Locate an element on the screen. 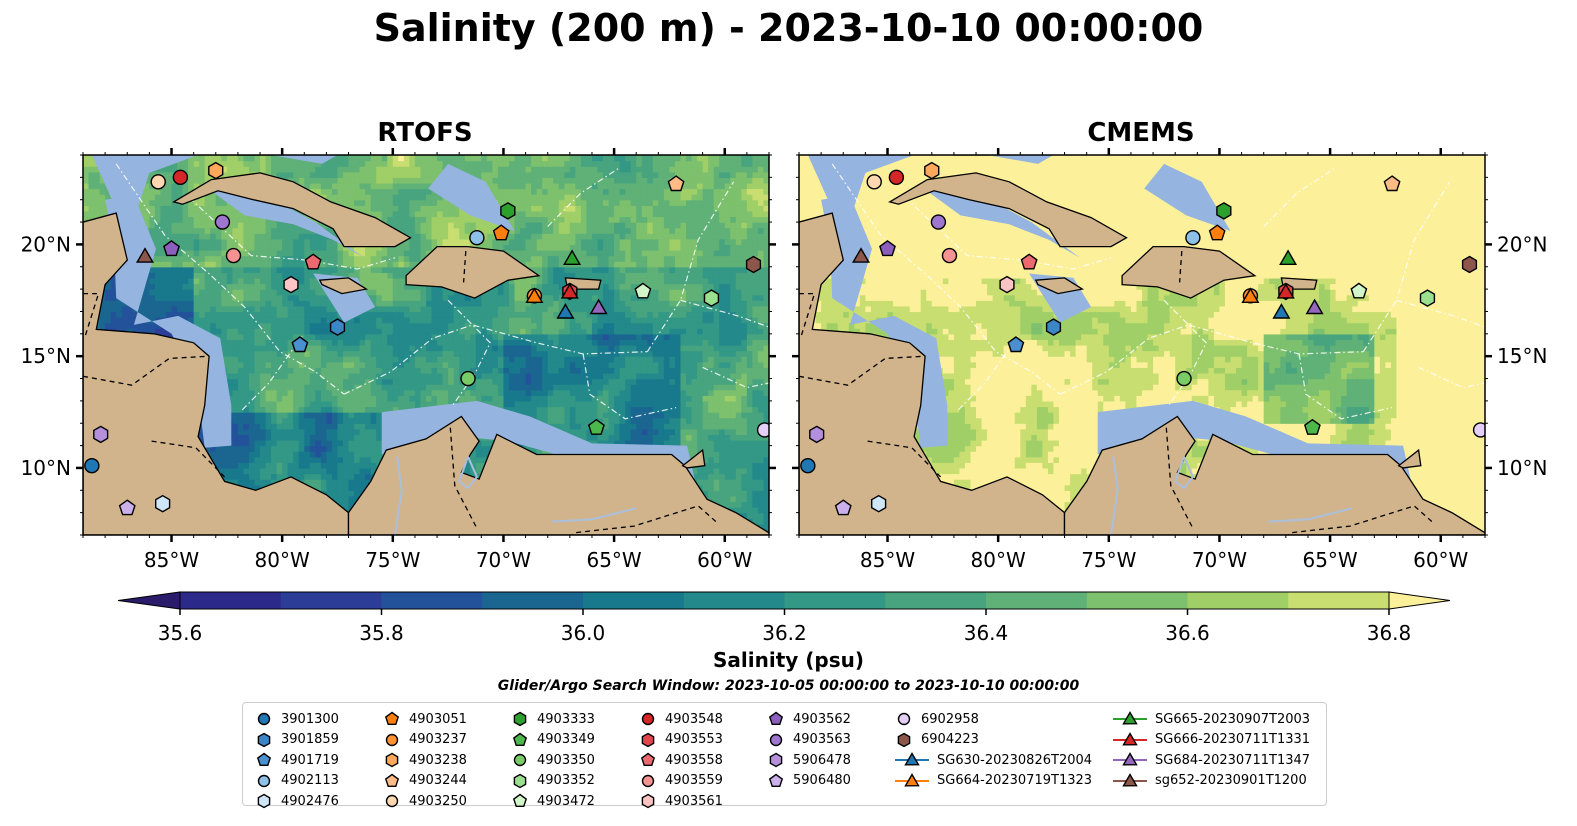 The width and height of the screenshot is (1577, 826). colorbar-label: Salinity (psu) is located at coordinates (788, 660).